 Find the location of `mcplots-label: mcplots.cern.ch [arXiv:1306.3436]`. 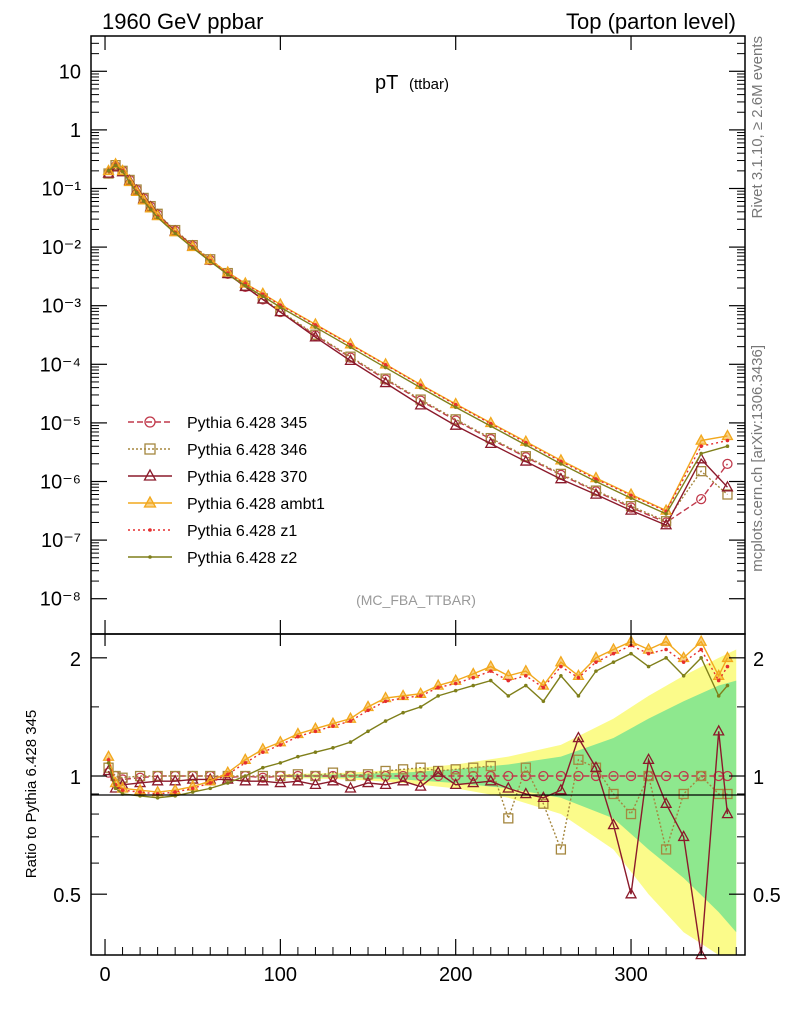

mcplots-label: mcplots.cern.ch [arXiv:1306.3436] is located at coordinates (757, 458).